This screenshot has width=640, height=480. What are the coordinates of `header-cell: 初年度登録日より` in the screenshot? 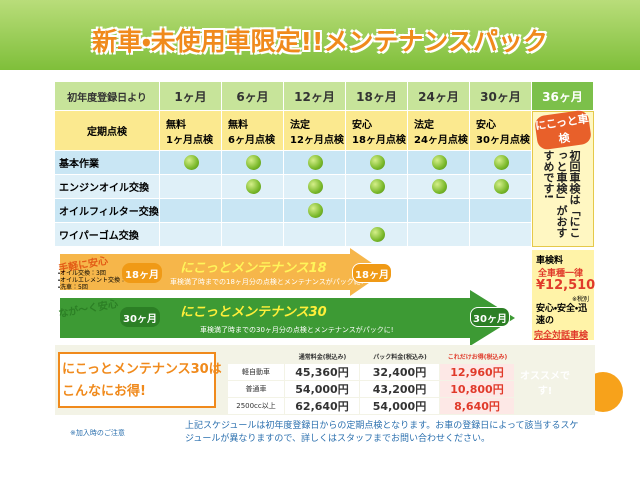 It's located at (107, 96).